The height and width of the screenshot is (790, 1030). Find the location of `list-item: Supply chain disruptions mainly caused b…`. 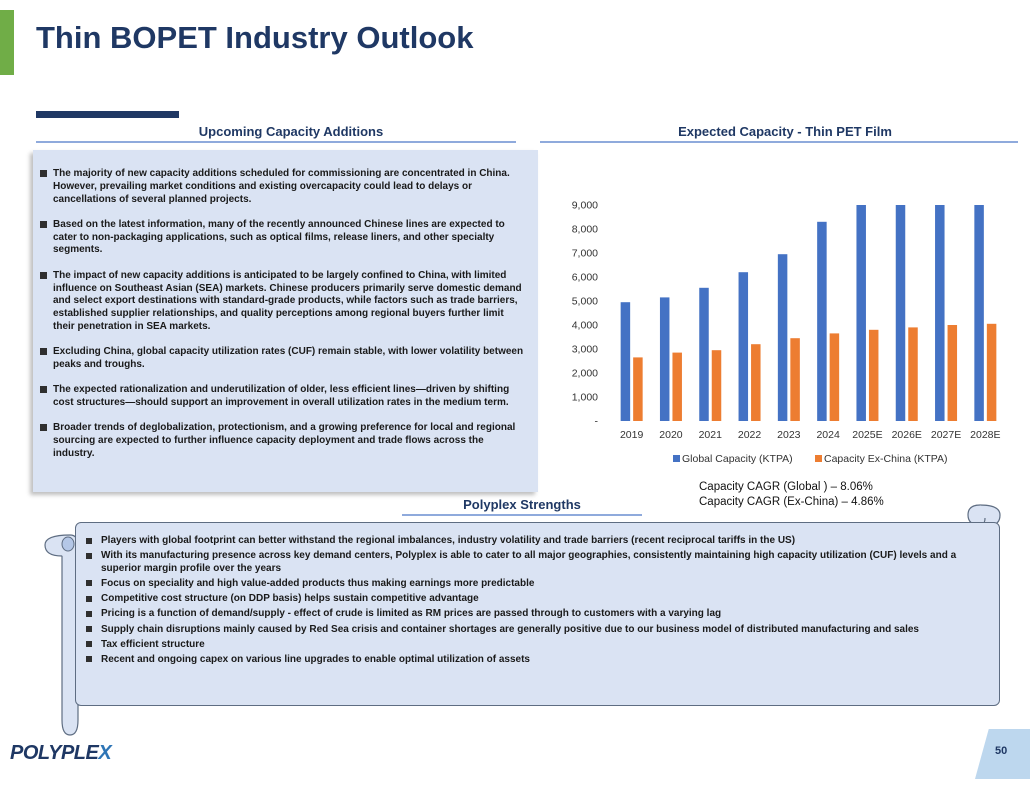

list-item: Supply chain disruptions mainly caused b… is located at coordinates (526, 630).